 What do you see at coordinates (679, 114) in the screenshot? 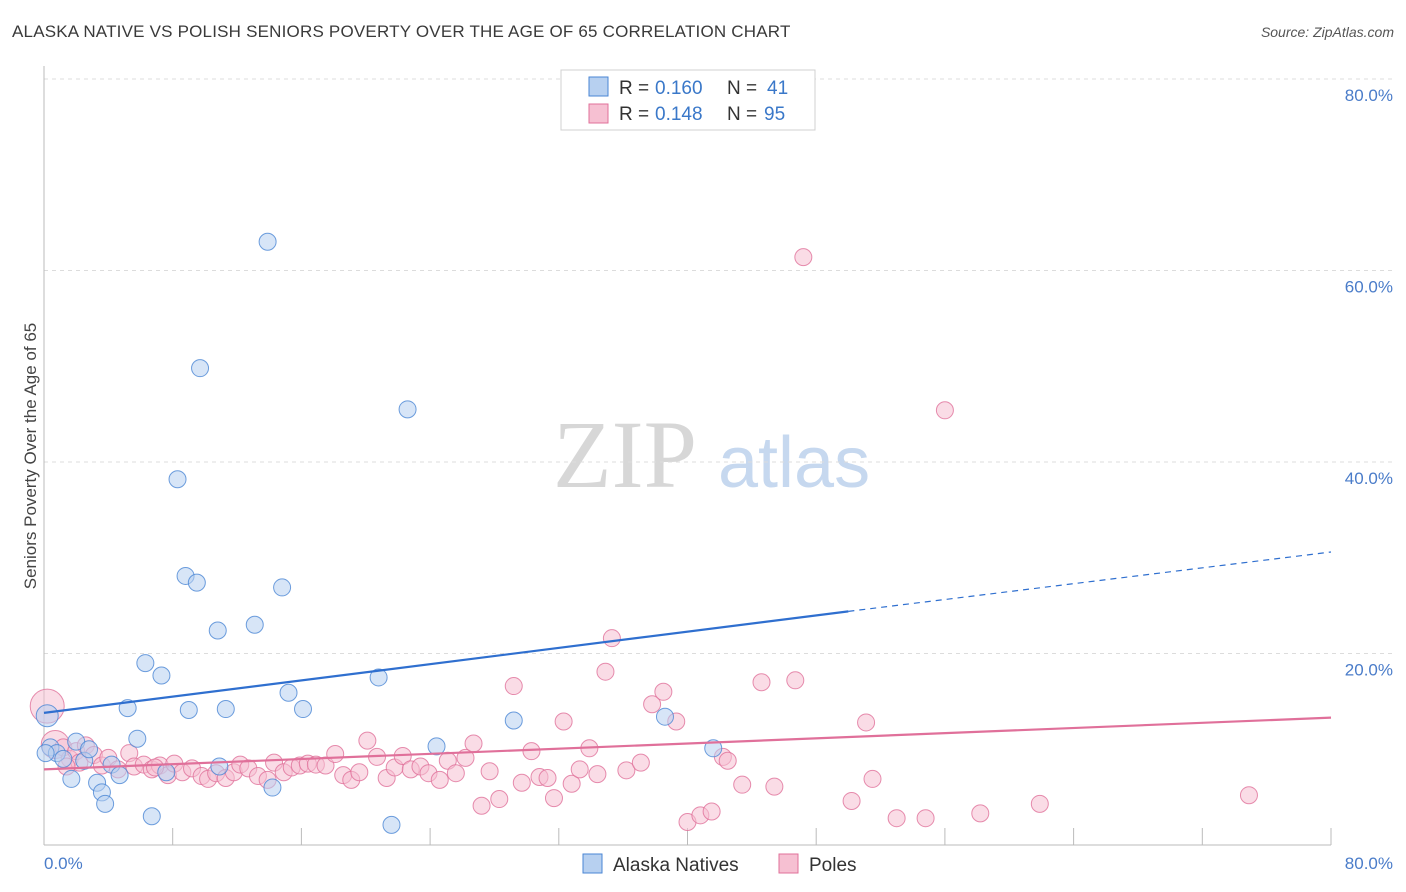
I see `legend-r-value-2: 0.148` at bounding box center [679, 114].